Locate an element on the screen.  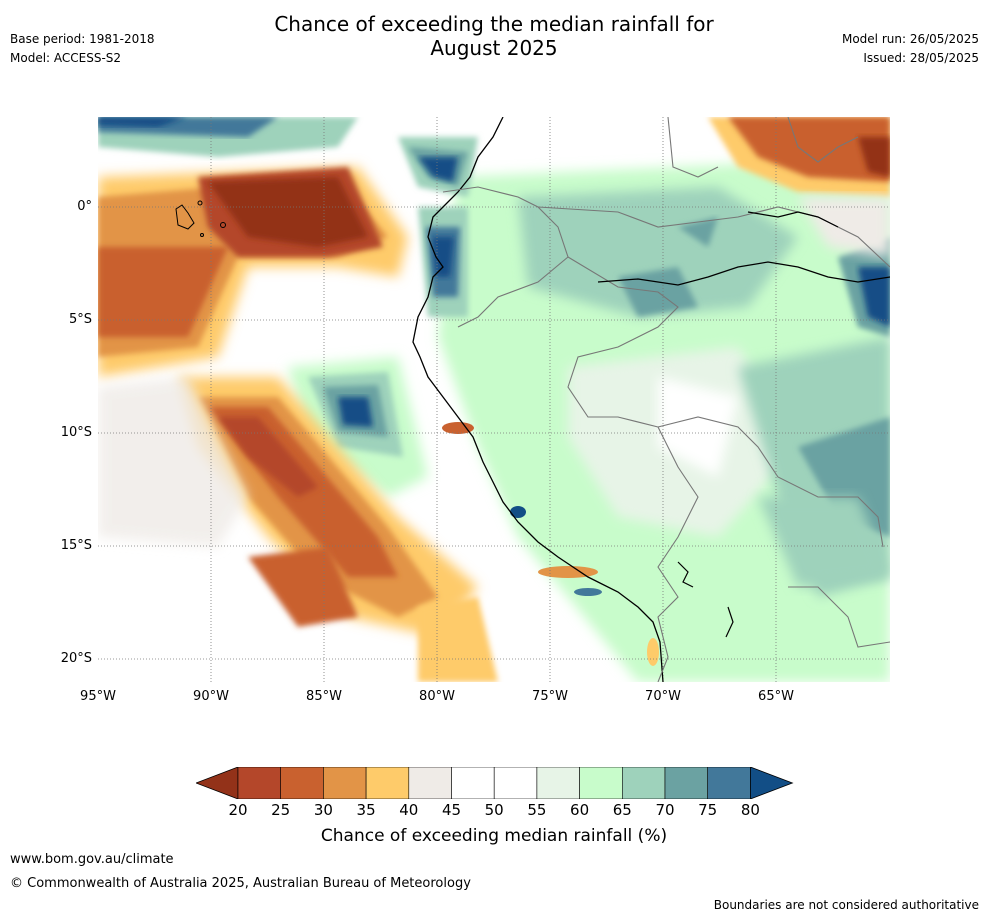
colorbar-svg is located at coordinates (494, 783).